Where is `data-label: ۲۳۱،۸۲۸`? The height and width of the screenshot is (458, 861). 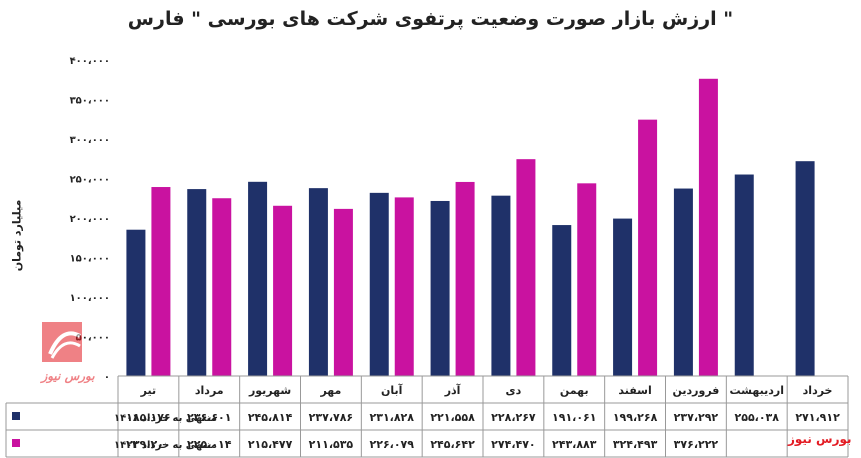 data-label: ۲۳۱،۸۲۸ is located at coordinates (392, 417).